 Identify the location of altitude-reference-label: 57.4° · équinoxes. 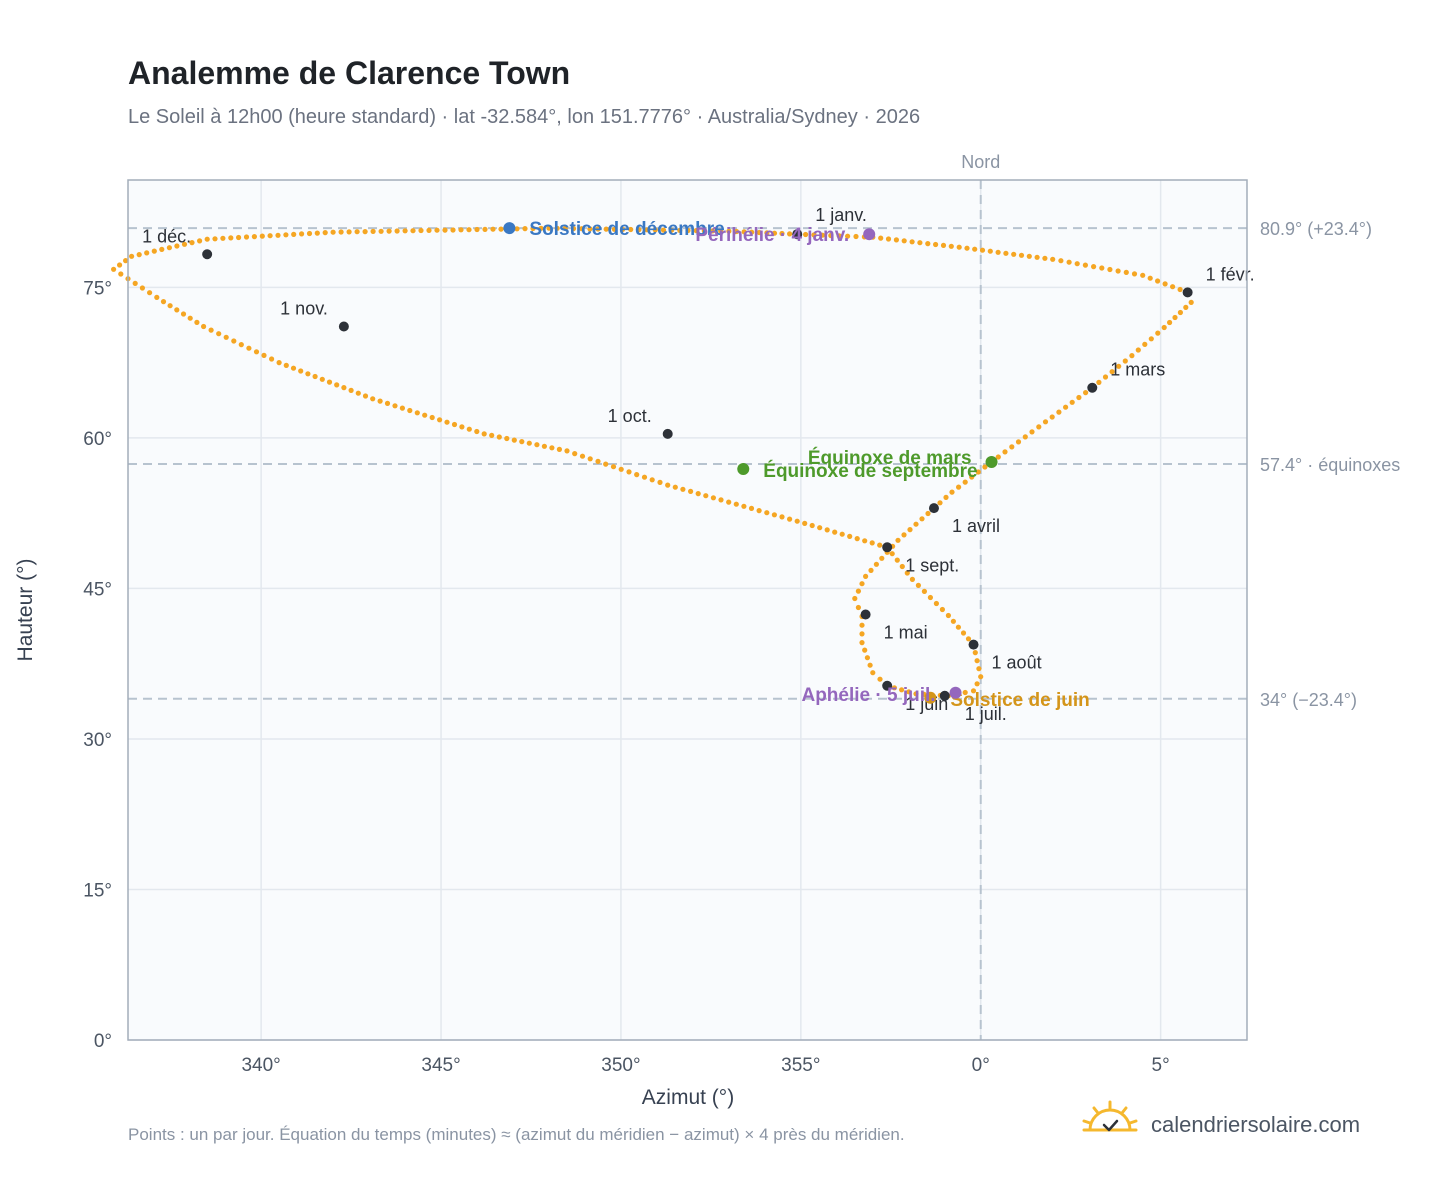
(1330, 465).